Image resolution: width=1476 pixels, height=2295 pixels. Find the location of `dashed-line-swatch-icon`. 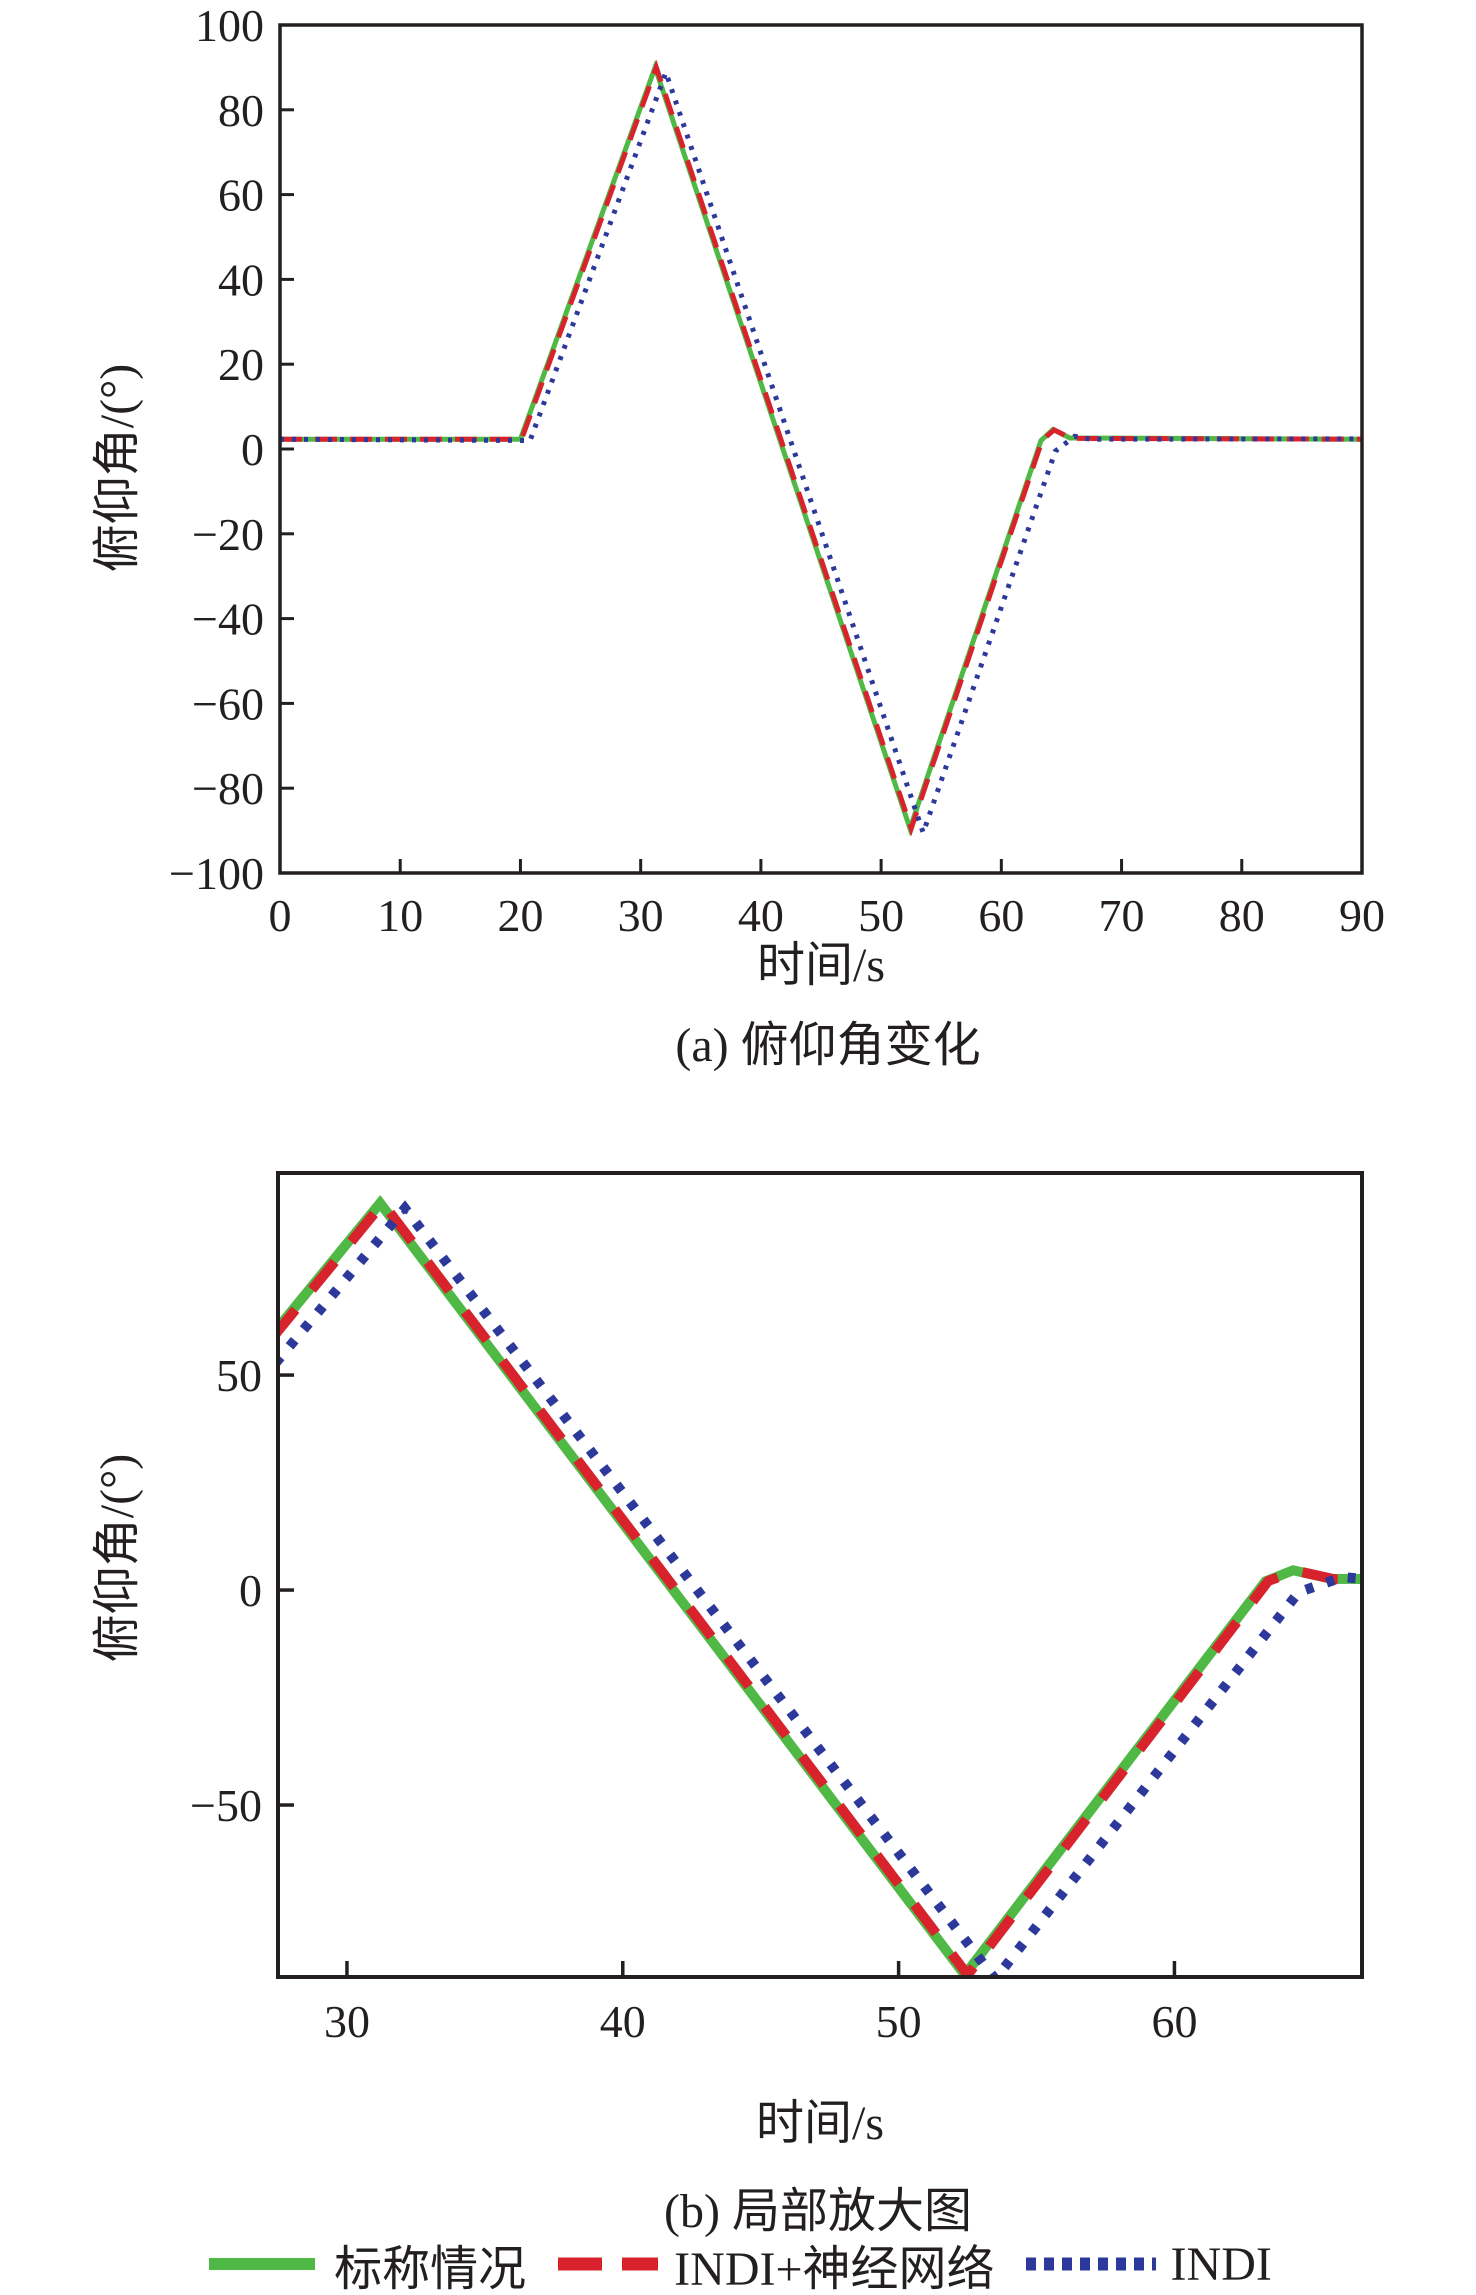

dashed-line-swatch-icon is located at coordinates (608, 2264).